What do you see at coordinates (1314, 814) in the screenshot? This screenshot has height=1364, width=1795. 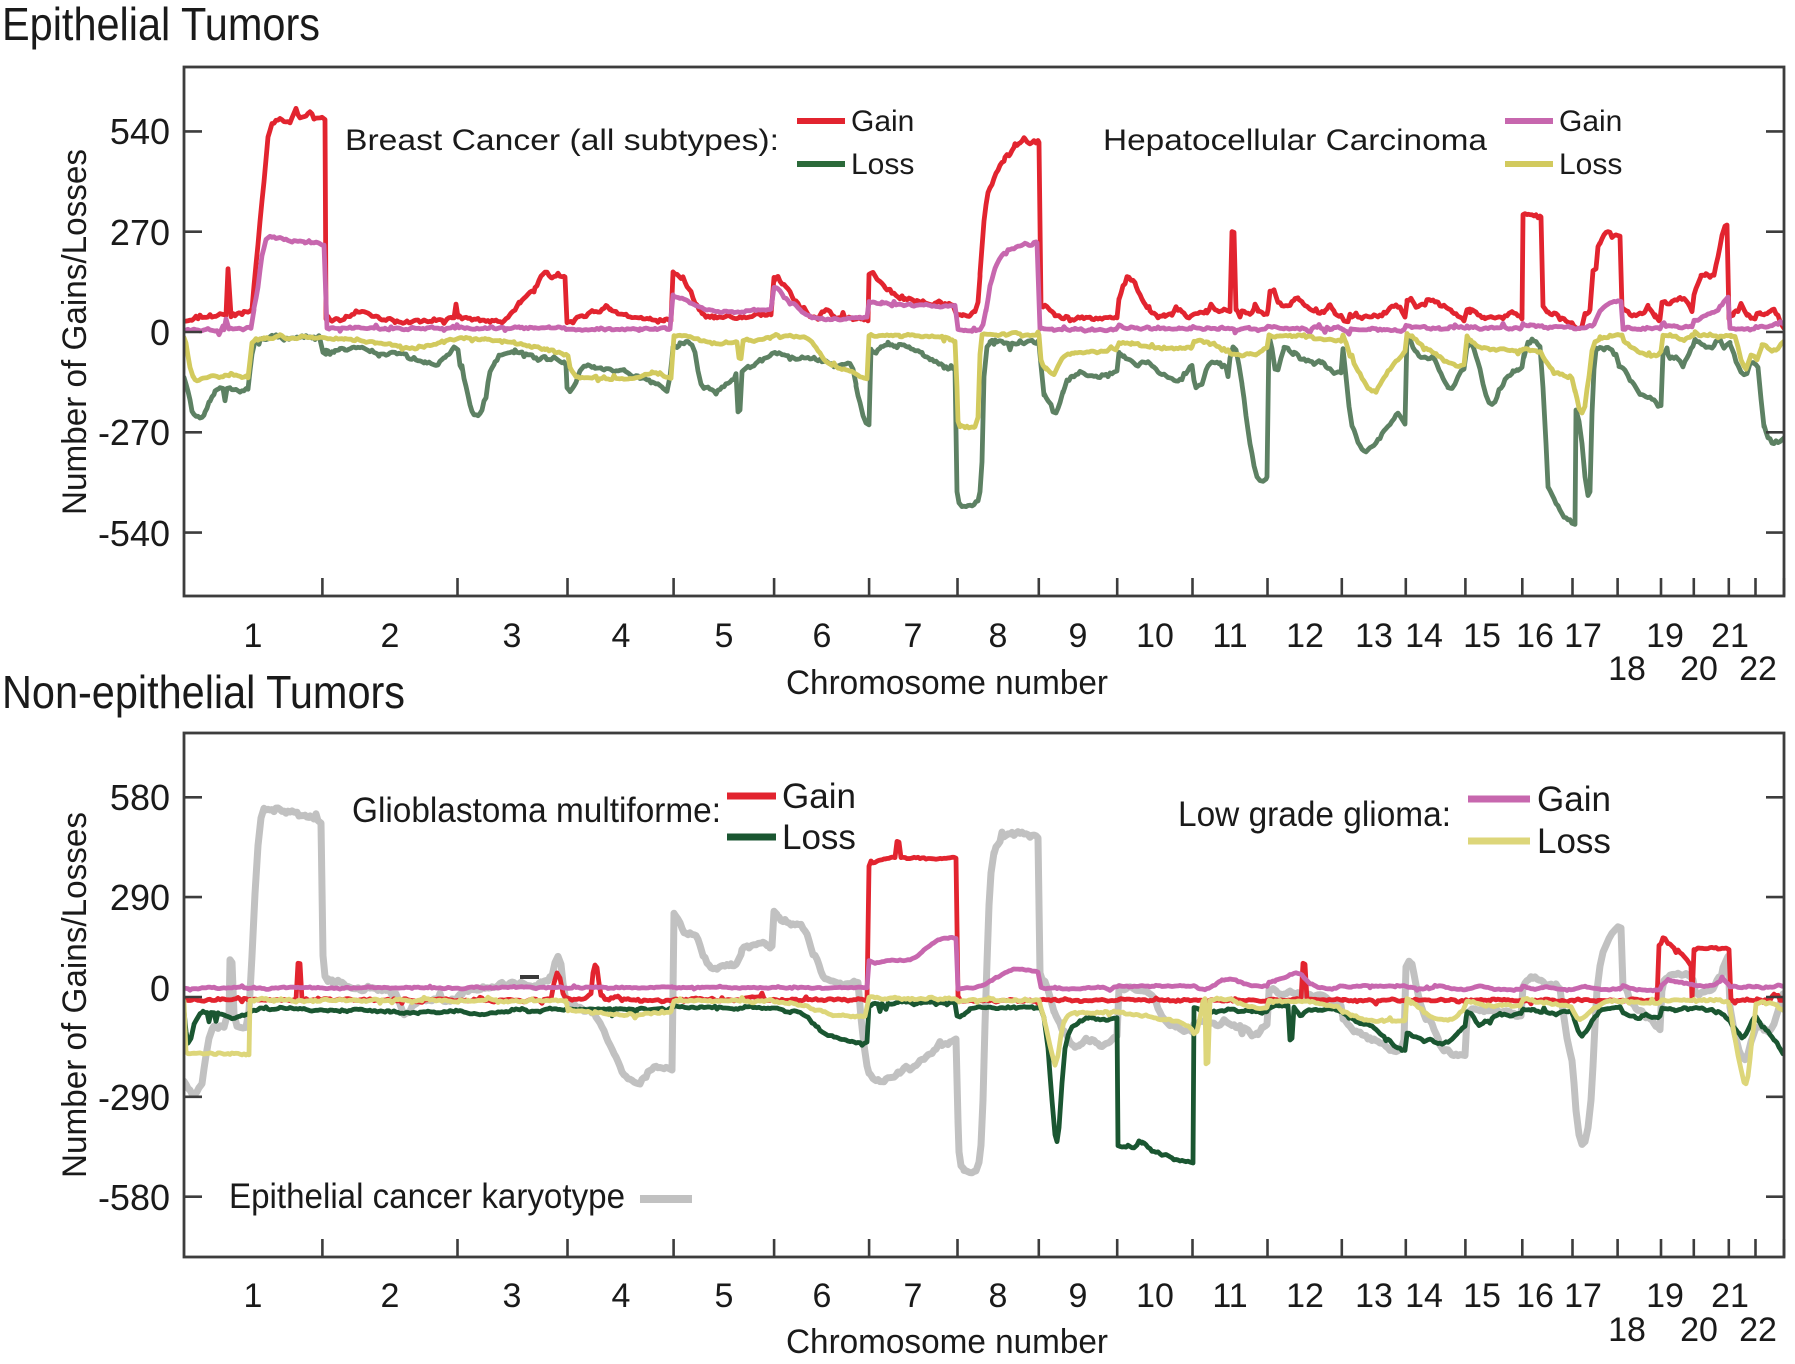 I see `svg-text: Low grade glioma:` at bounding box center [1314, 814].